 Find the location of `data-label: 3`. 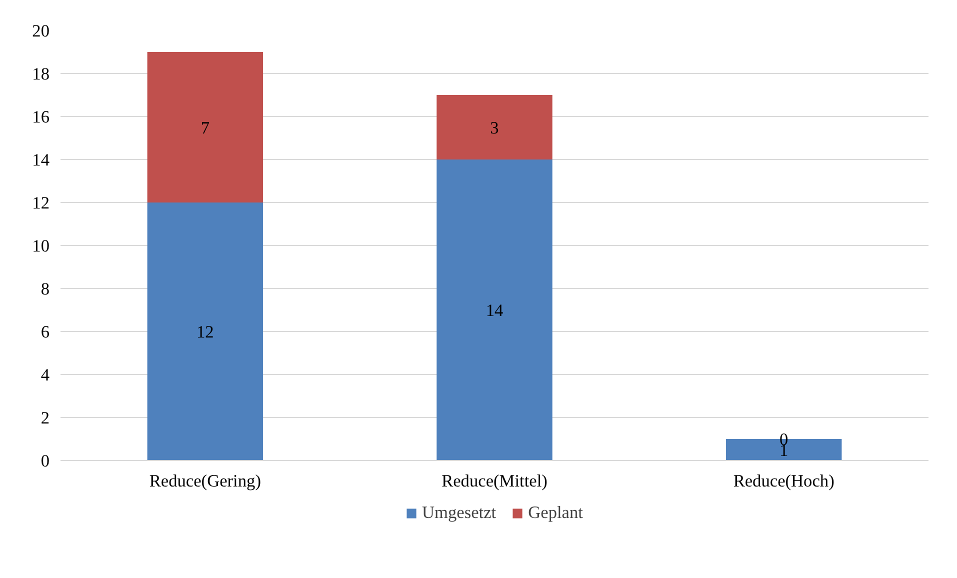

data-label: 3 is located at coordinates (494, 128).